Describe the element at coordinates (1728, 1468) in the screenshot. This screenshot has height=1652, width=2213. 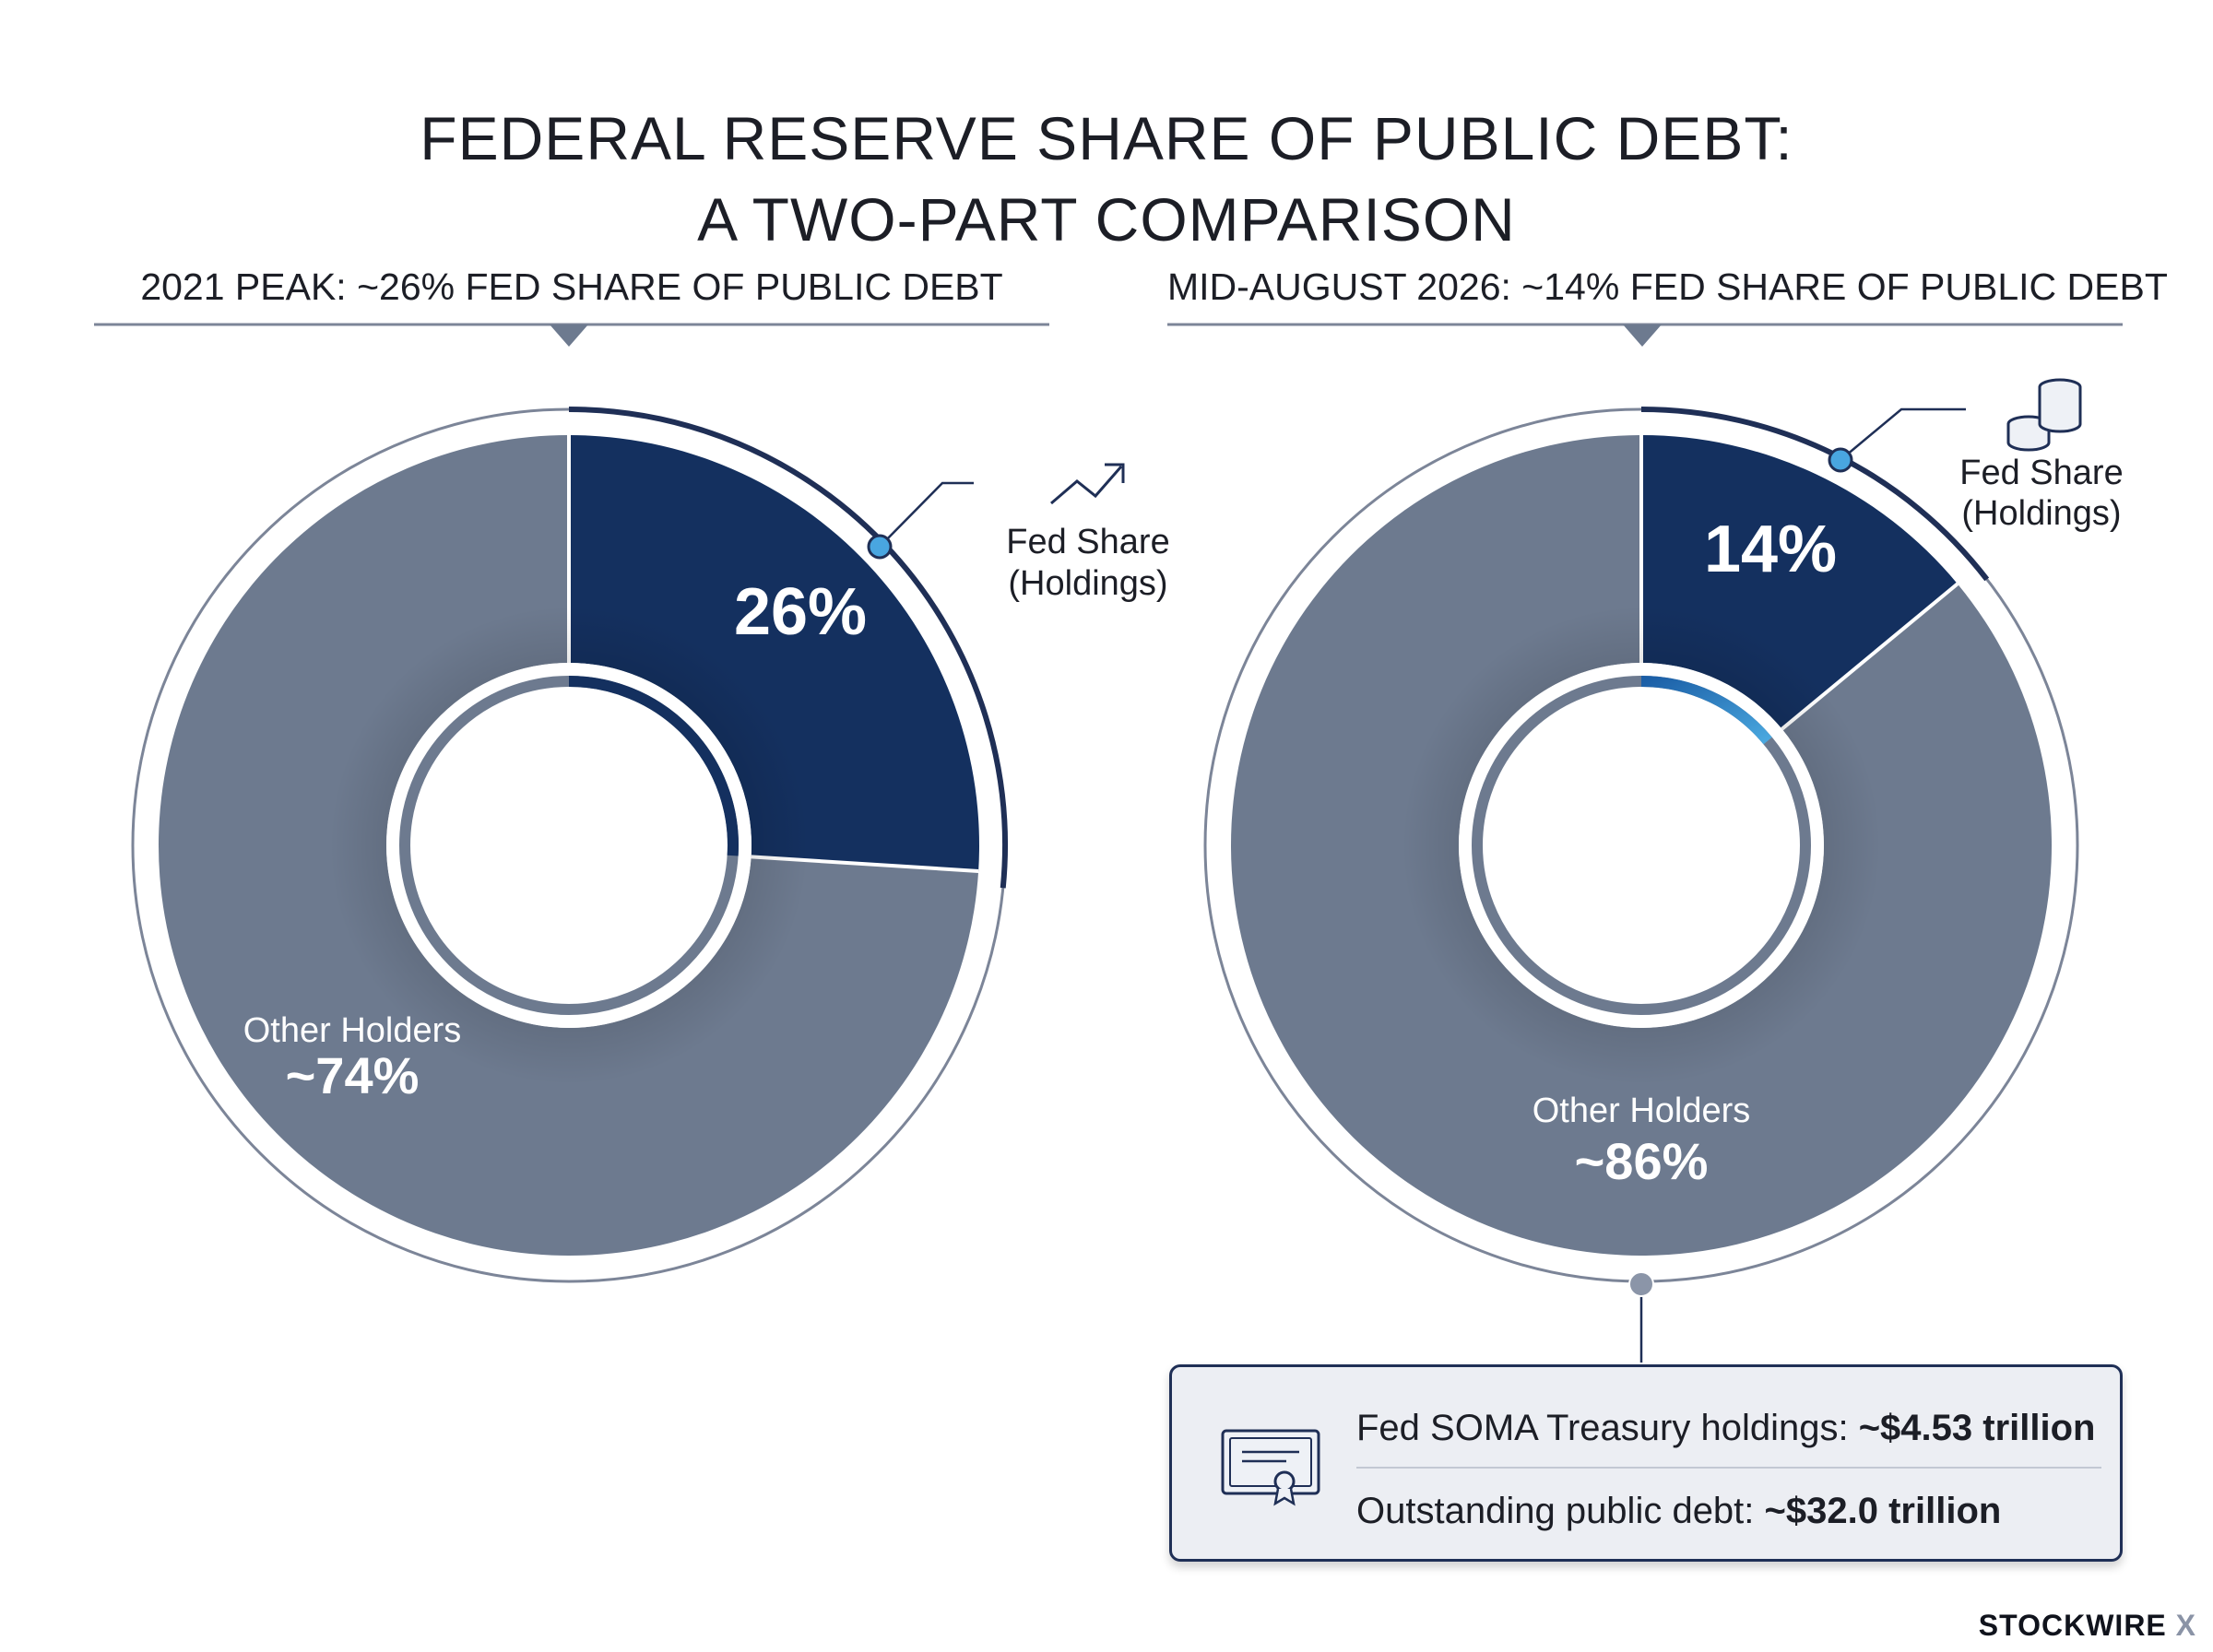
I see `info-divider` at that location.